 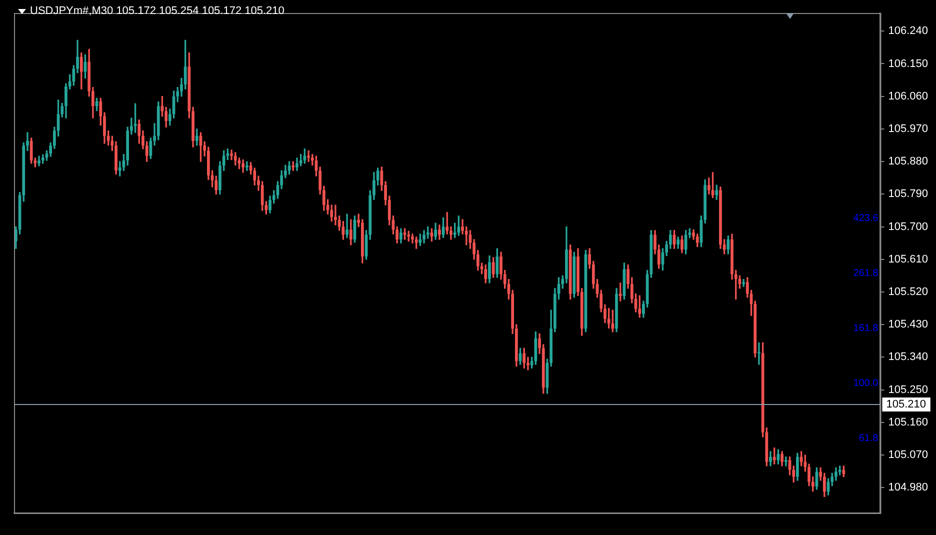 I want to click on y-tick-label: 105.790, so click(x=908, y=194).